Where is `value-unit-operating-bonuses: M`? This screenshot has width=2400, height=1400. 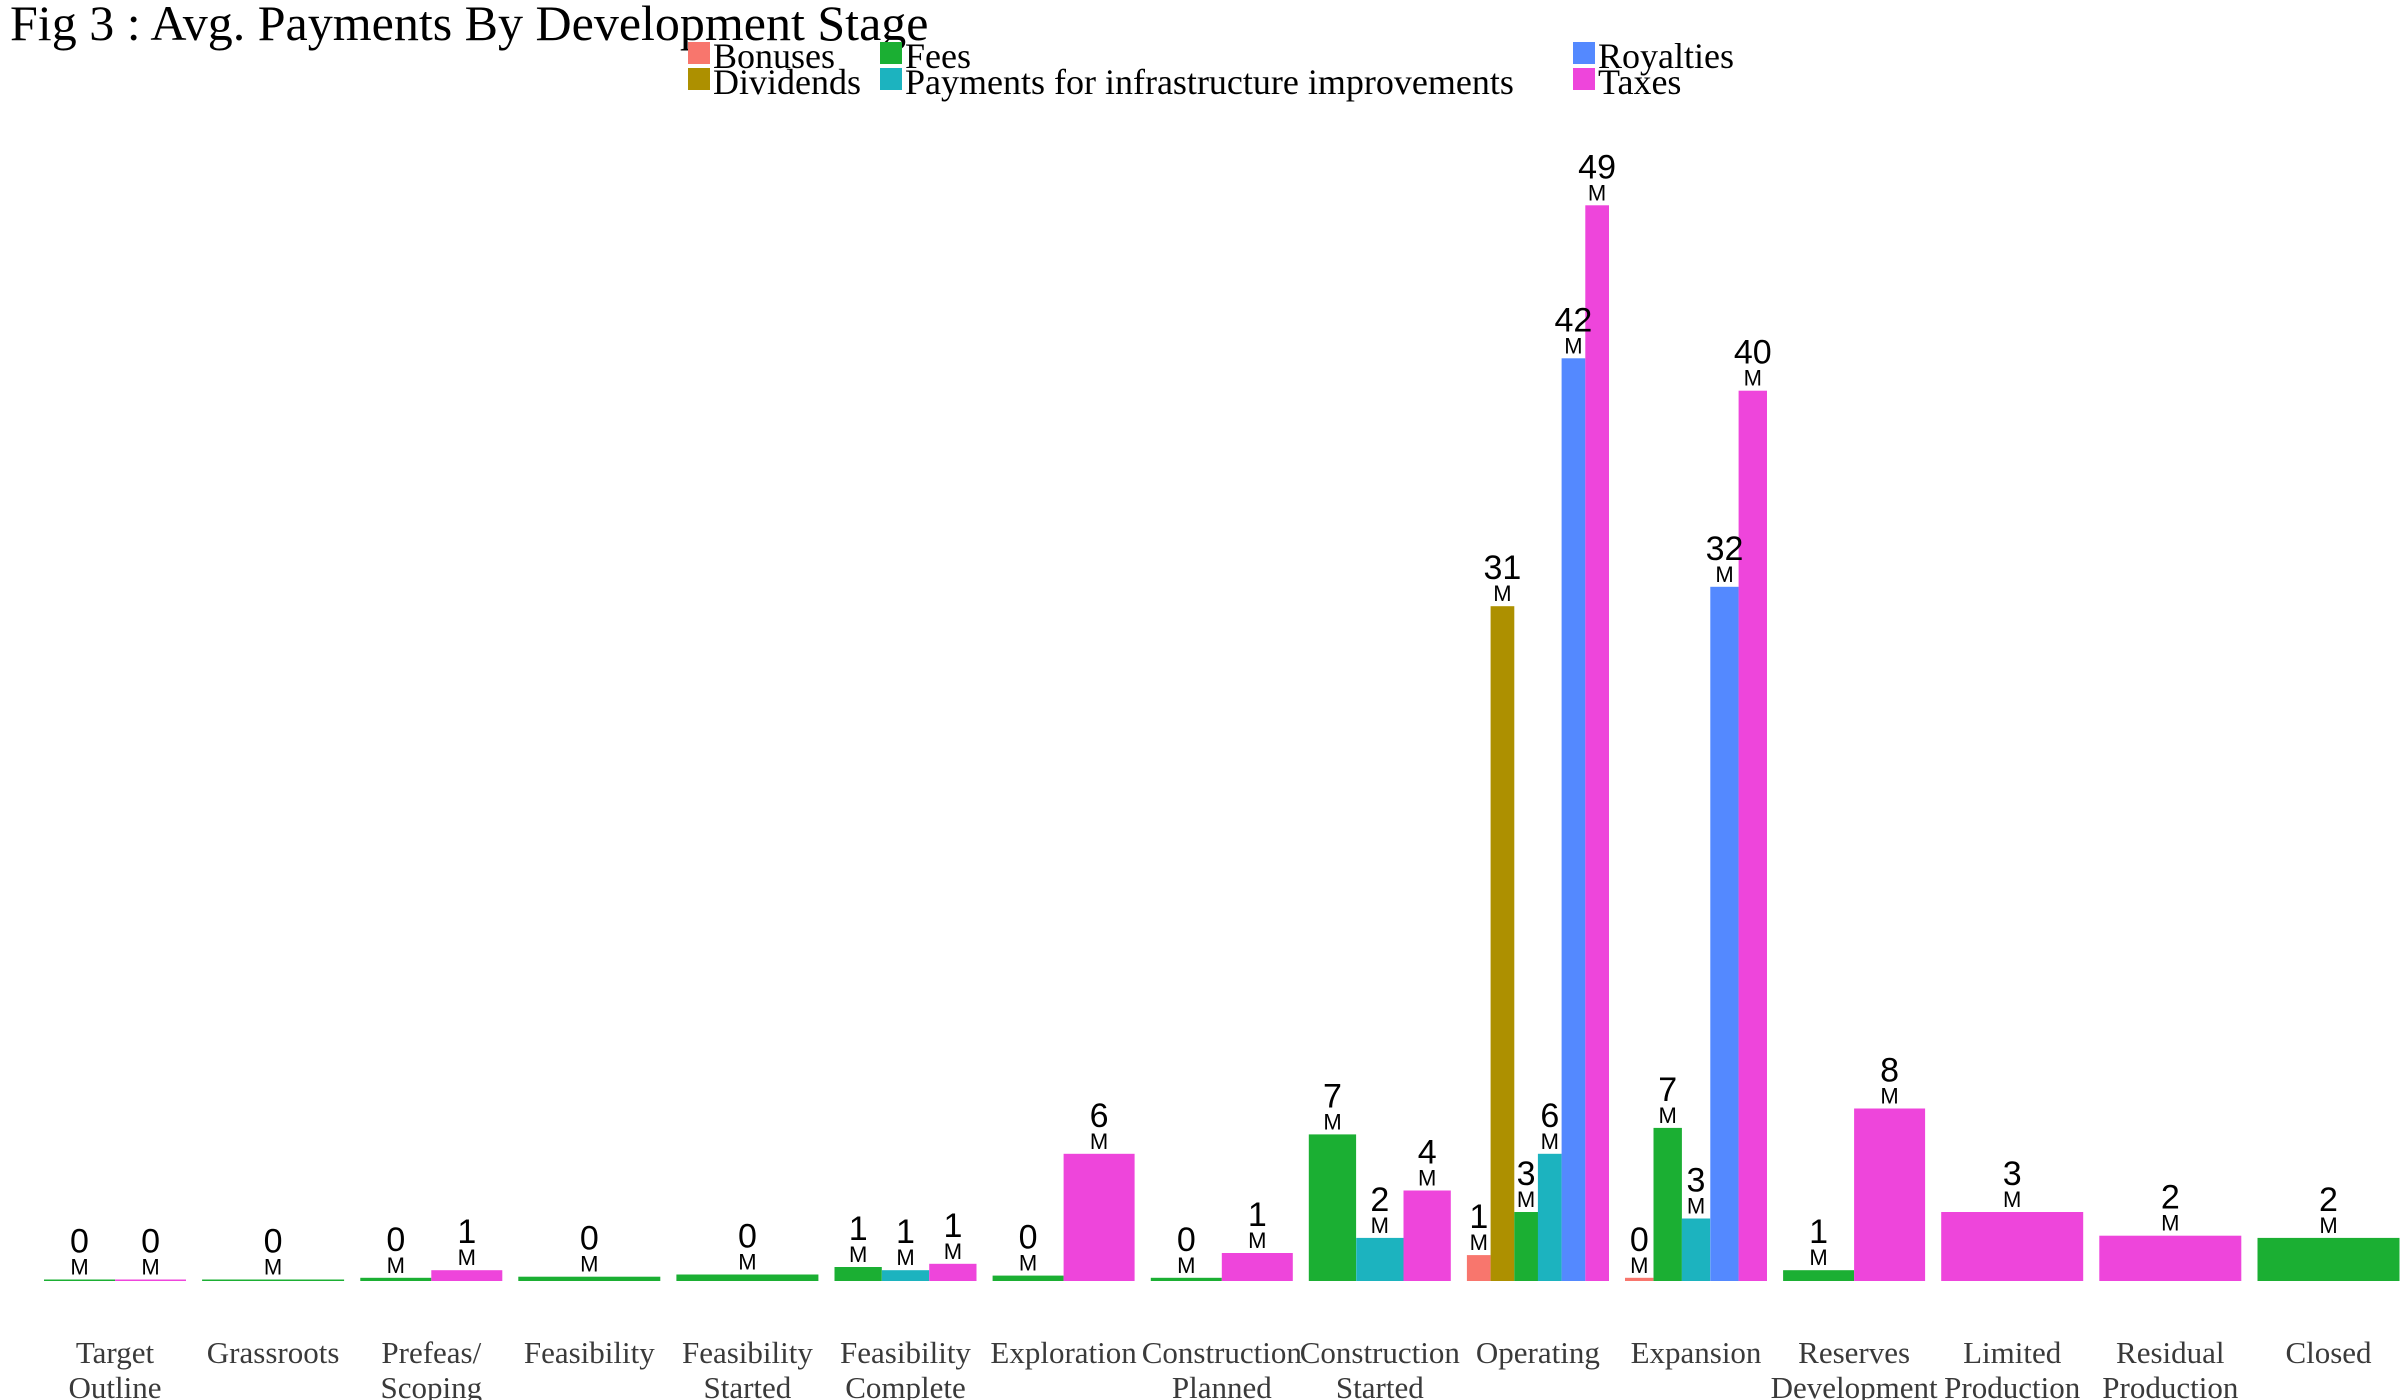
value-unit-operating-bonuses: M is located at coordinates (1479, 1242).